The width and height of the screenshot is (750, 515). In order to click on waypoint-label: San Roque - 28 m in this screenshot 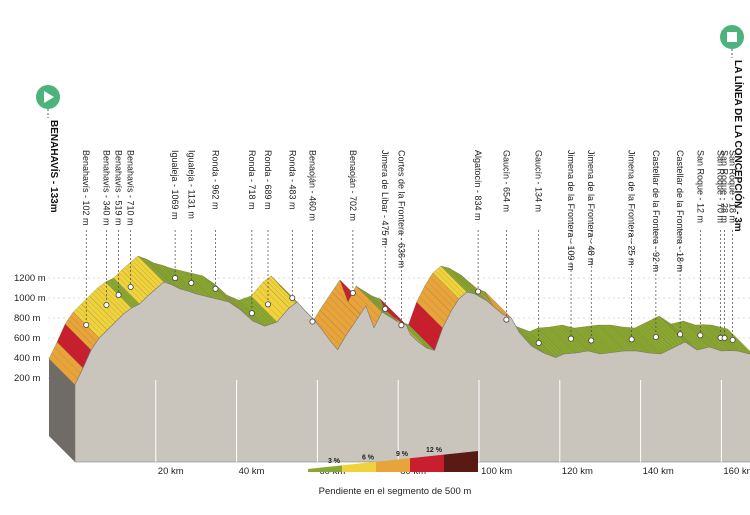, I will do `click(725, 186)`.